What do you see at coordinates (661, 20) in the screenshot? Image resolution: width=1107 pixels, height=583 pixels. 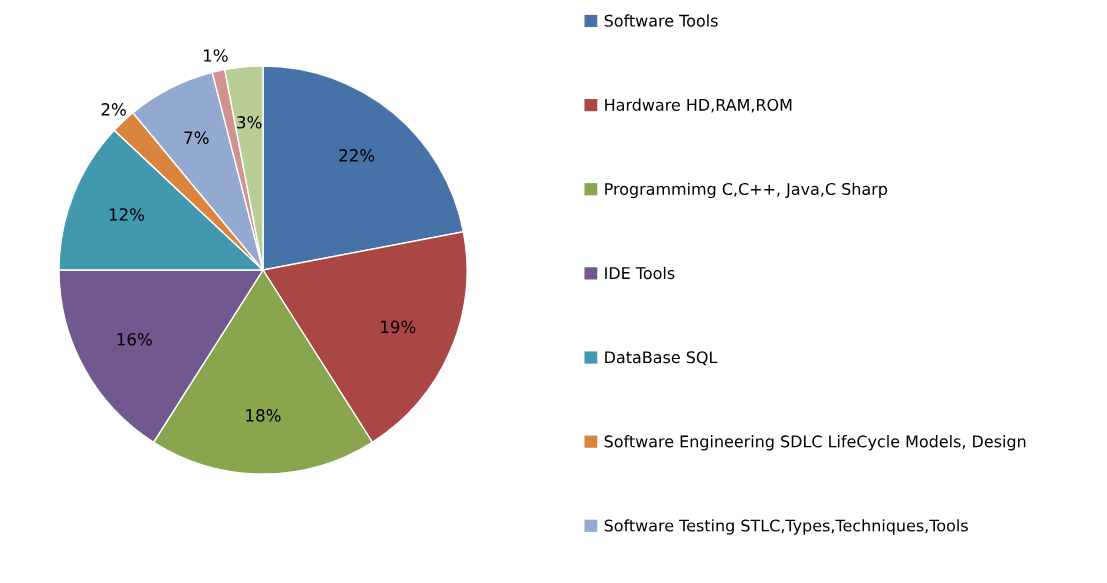 I see `legend-label: Software Tools` at bounding box center [661, 20].